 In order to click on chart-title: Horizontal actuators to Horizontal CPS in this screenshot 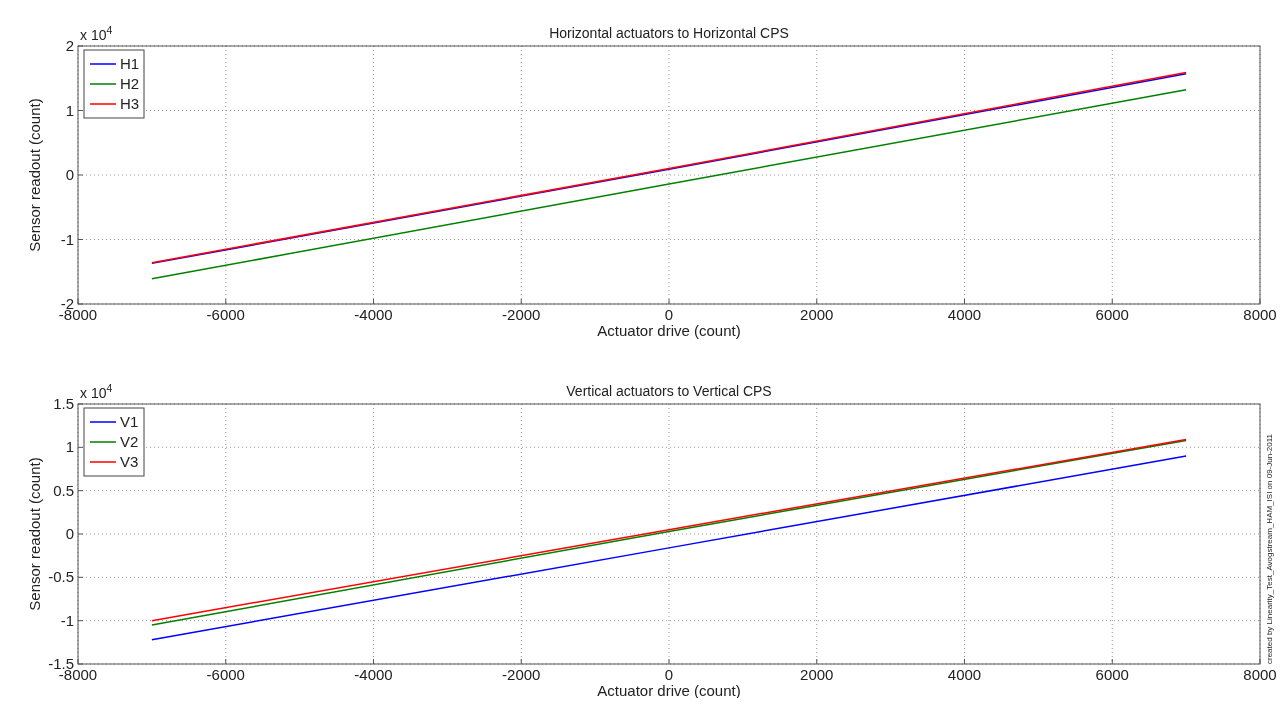, I will do `click(669, 33)`.